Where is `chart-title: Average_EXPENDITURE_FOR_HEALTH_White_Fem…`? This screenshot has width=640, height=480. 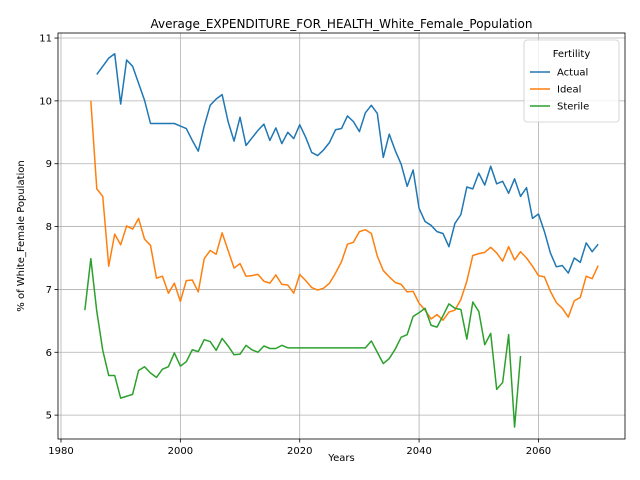 chart-title: Average_EXPENDITURE_FOR_HEALTH_White_Fem… is located at coordinates (342, 24).